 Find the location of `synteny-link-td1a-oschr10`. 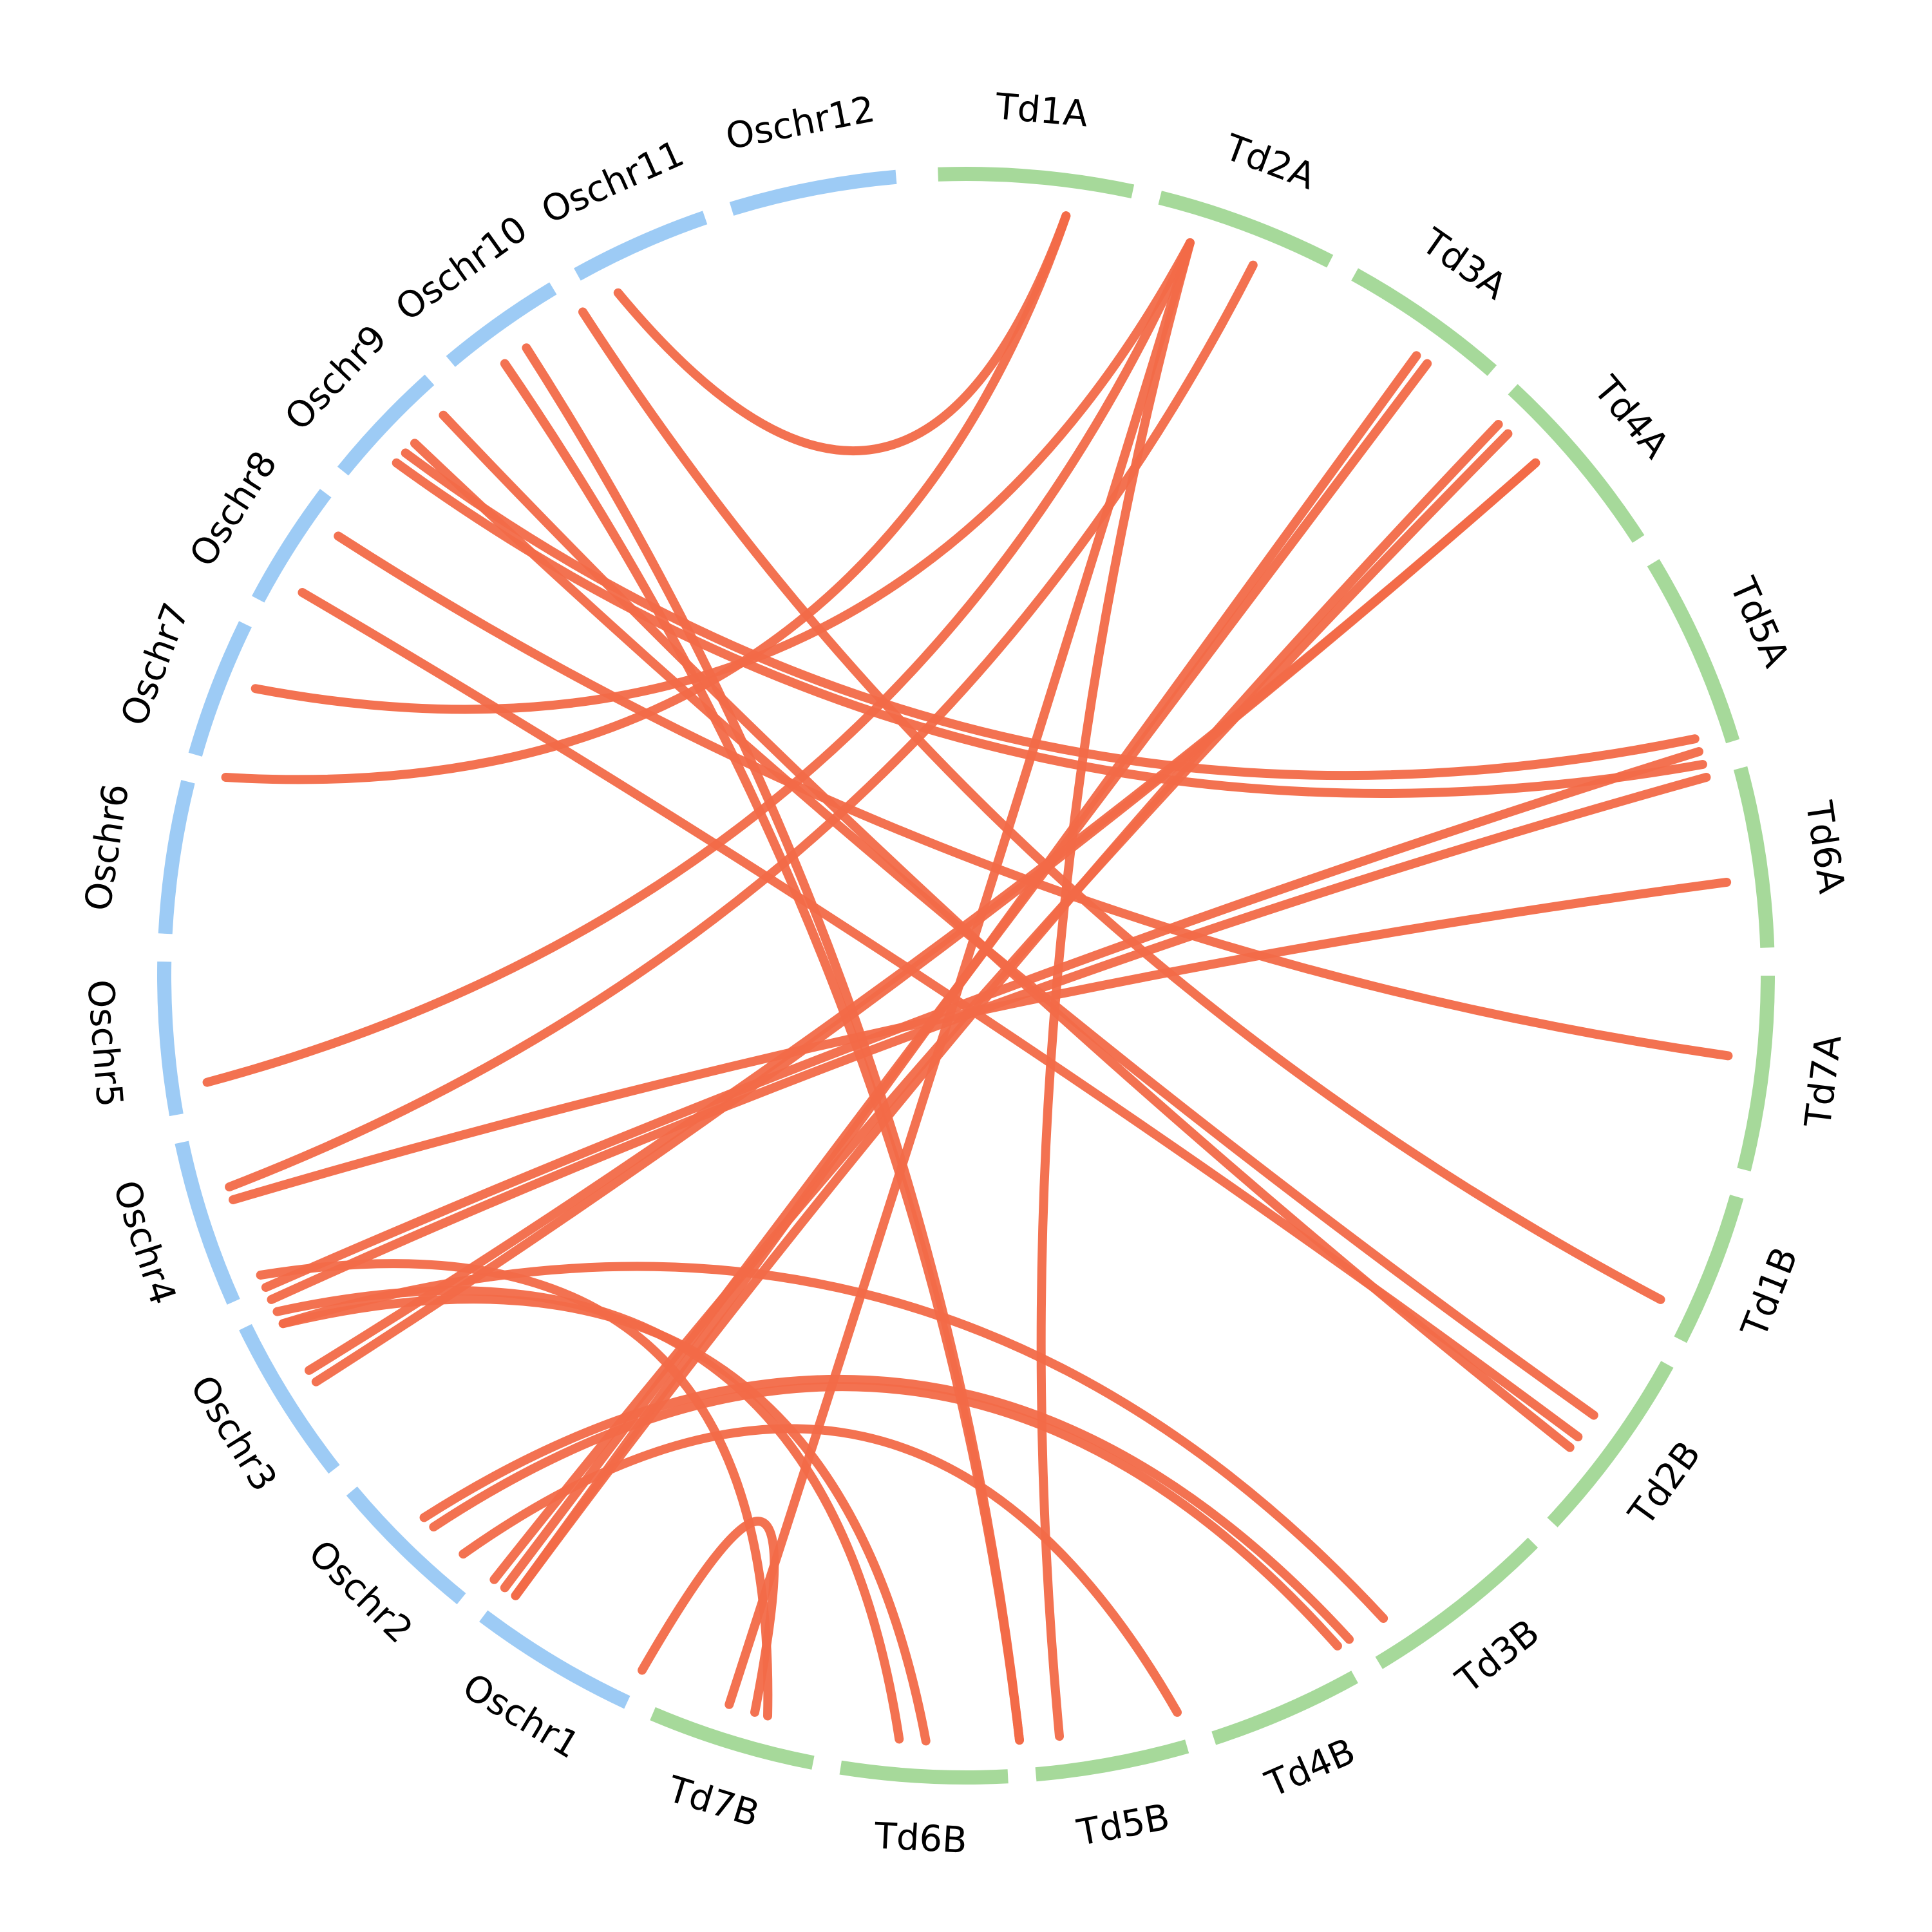

synteny-link-td1a-oschr10 is located at coordinates (842, 334).